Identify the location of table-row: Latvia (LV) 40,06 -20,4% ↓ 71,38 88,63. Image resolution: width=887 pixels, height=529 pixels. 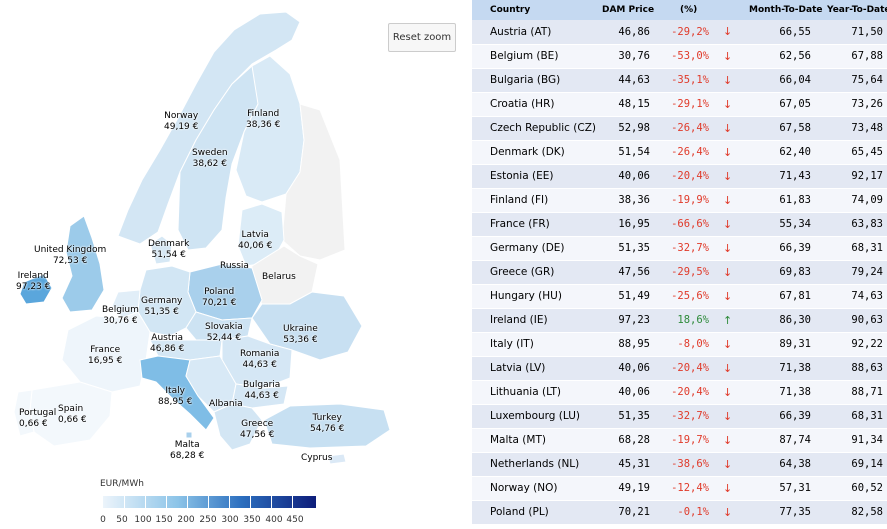
(679, 368).